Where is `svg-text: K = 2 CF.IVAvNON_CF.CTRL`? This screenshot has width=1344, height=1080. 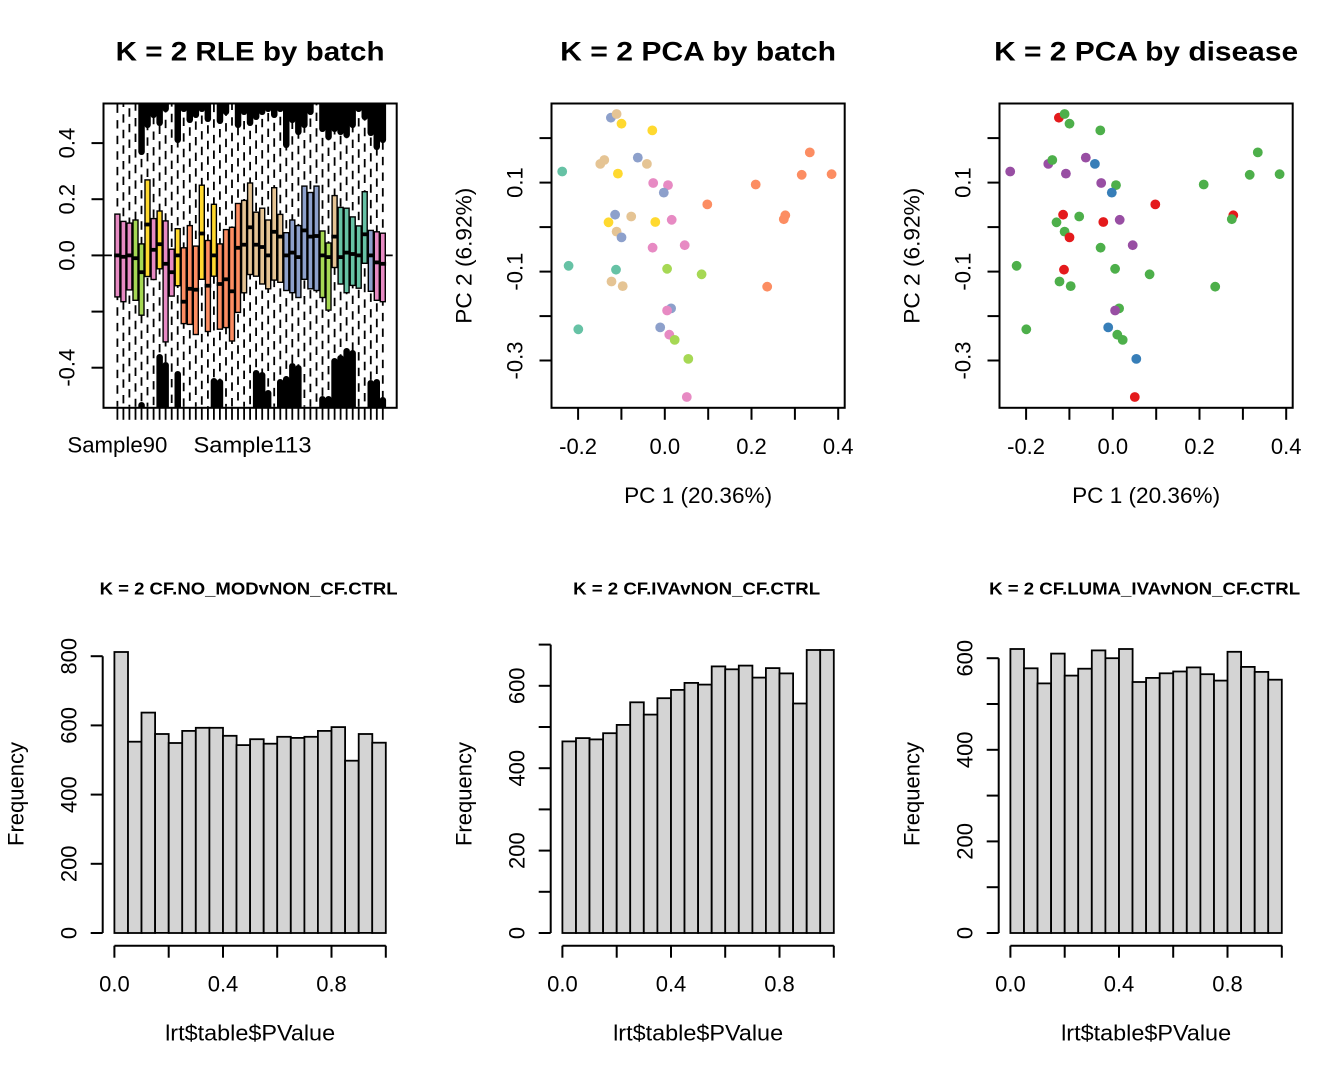 svg-text: K = 2 CF.IVAvNON_CF.CTRL is located at coordinates (696, 588).